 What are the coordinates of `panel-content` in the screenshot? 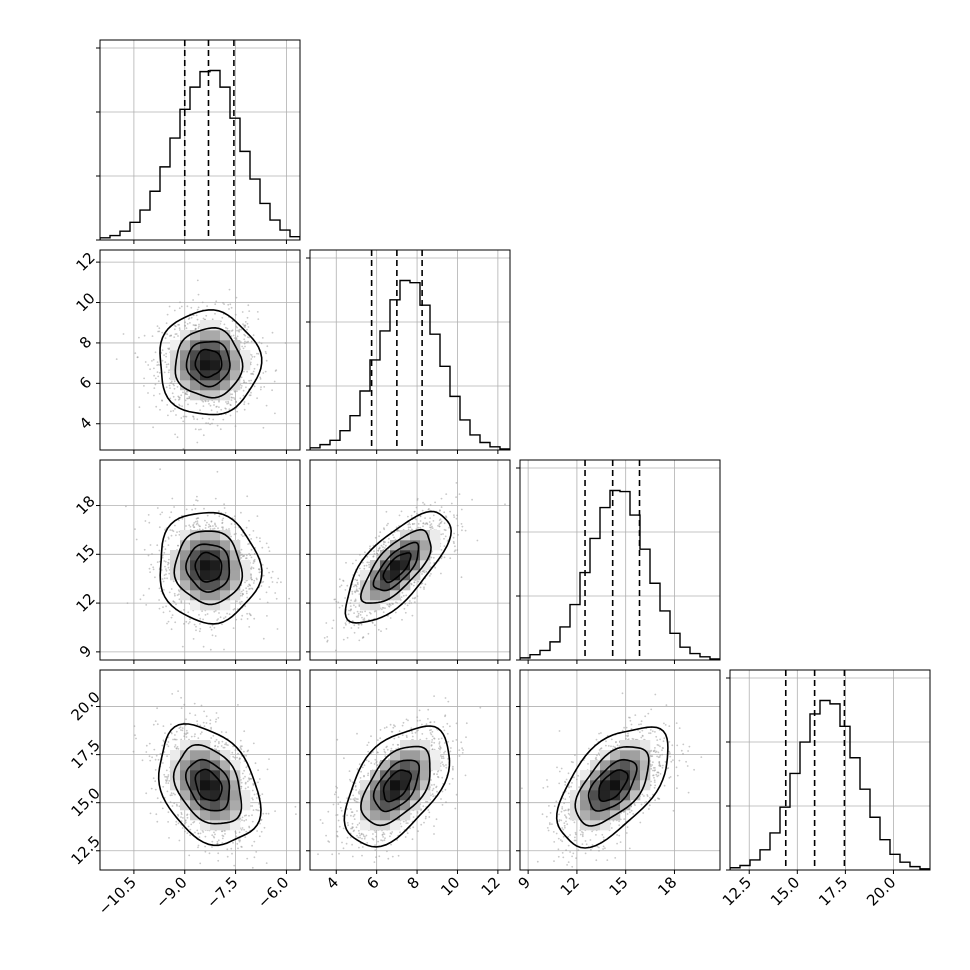 It's located at (410, 350).